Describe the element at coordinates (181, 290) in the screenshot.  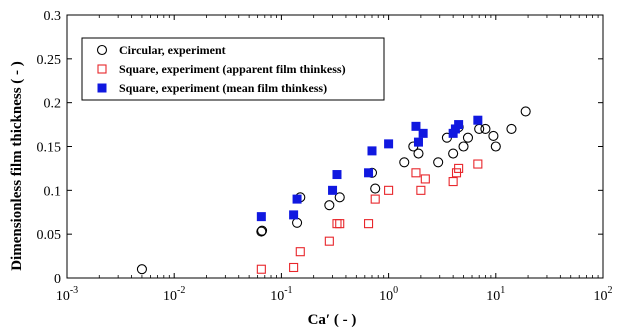
I see `x-tick-exponent: -2` at that location.